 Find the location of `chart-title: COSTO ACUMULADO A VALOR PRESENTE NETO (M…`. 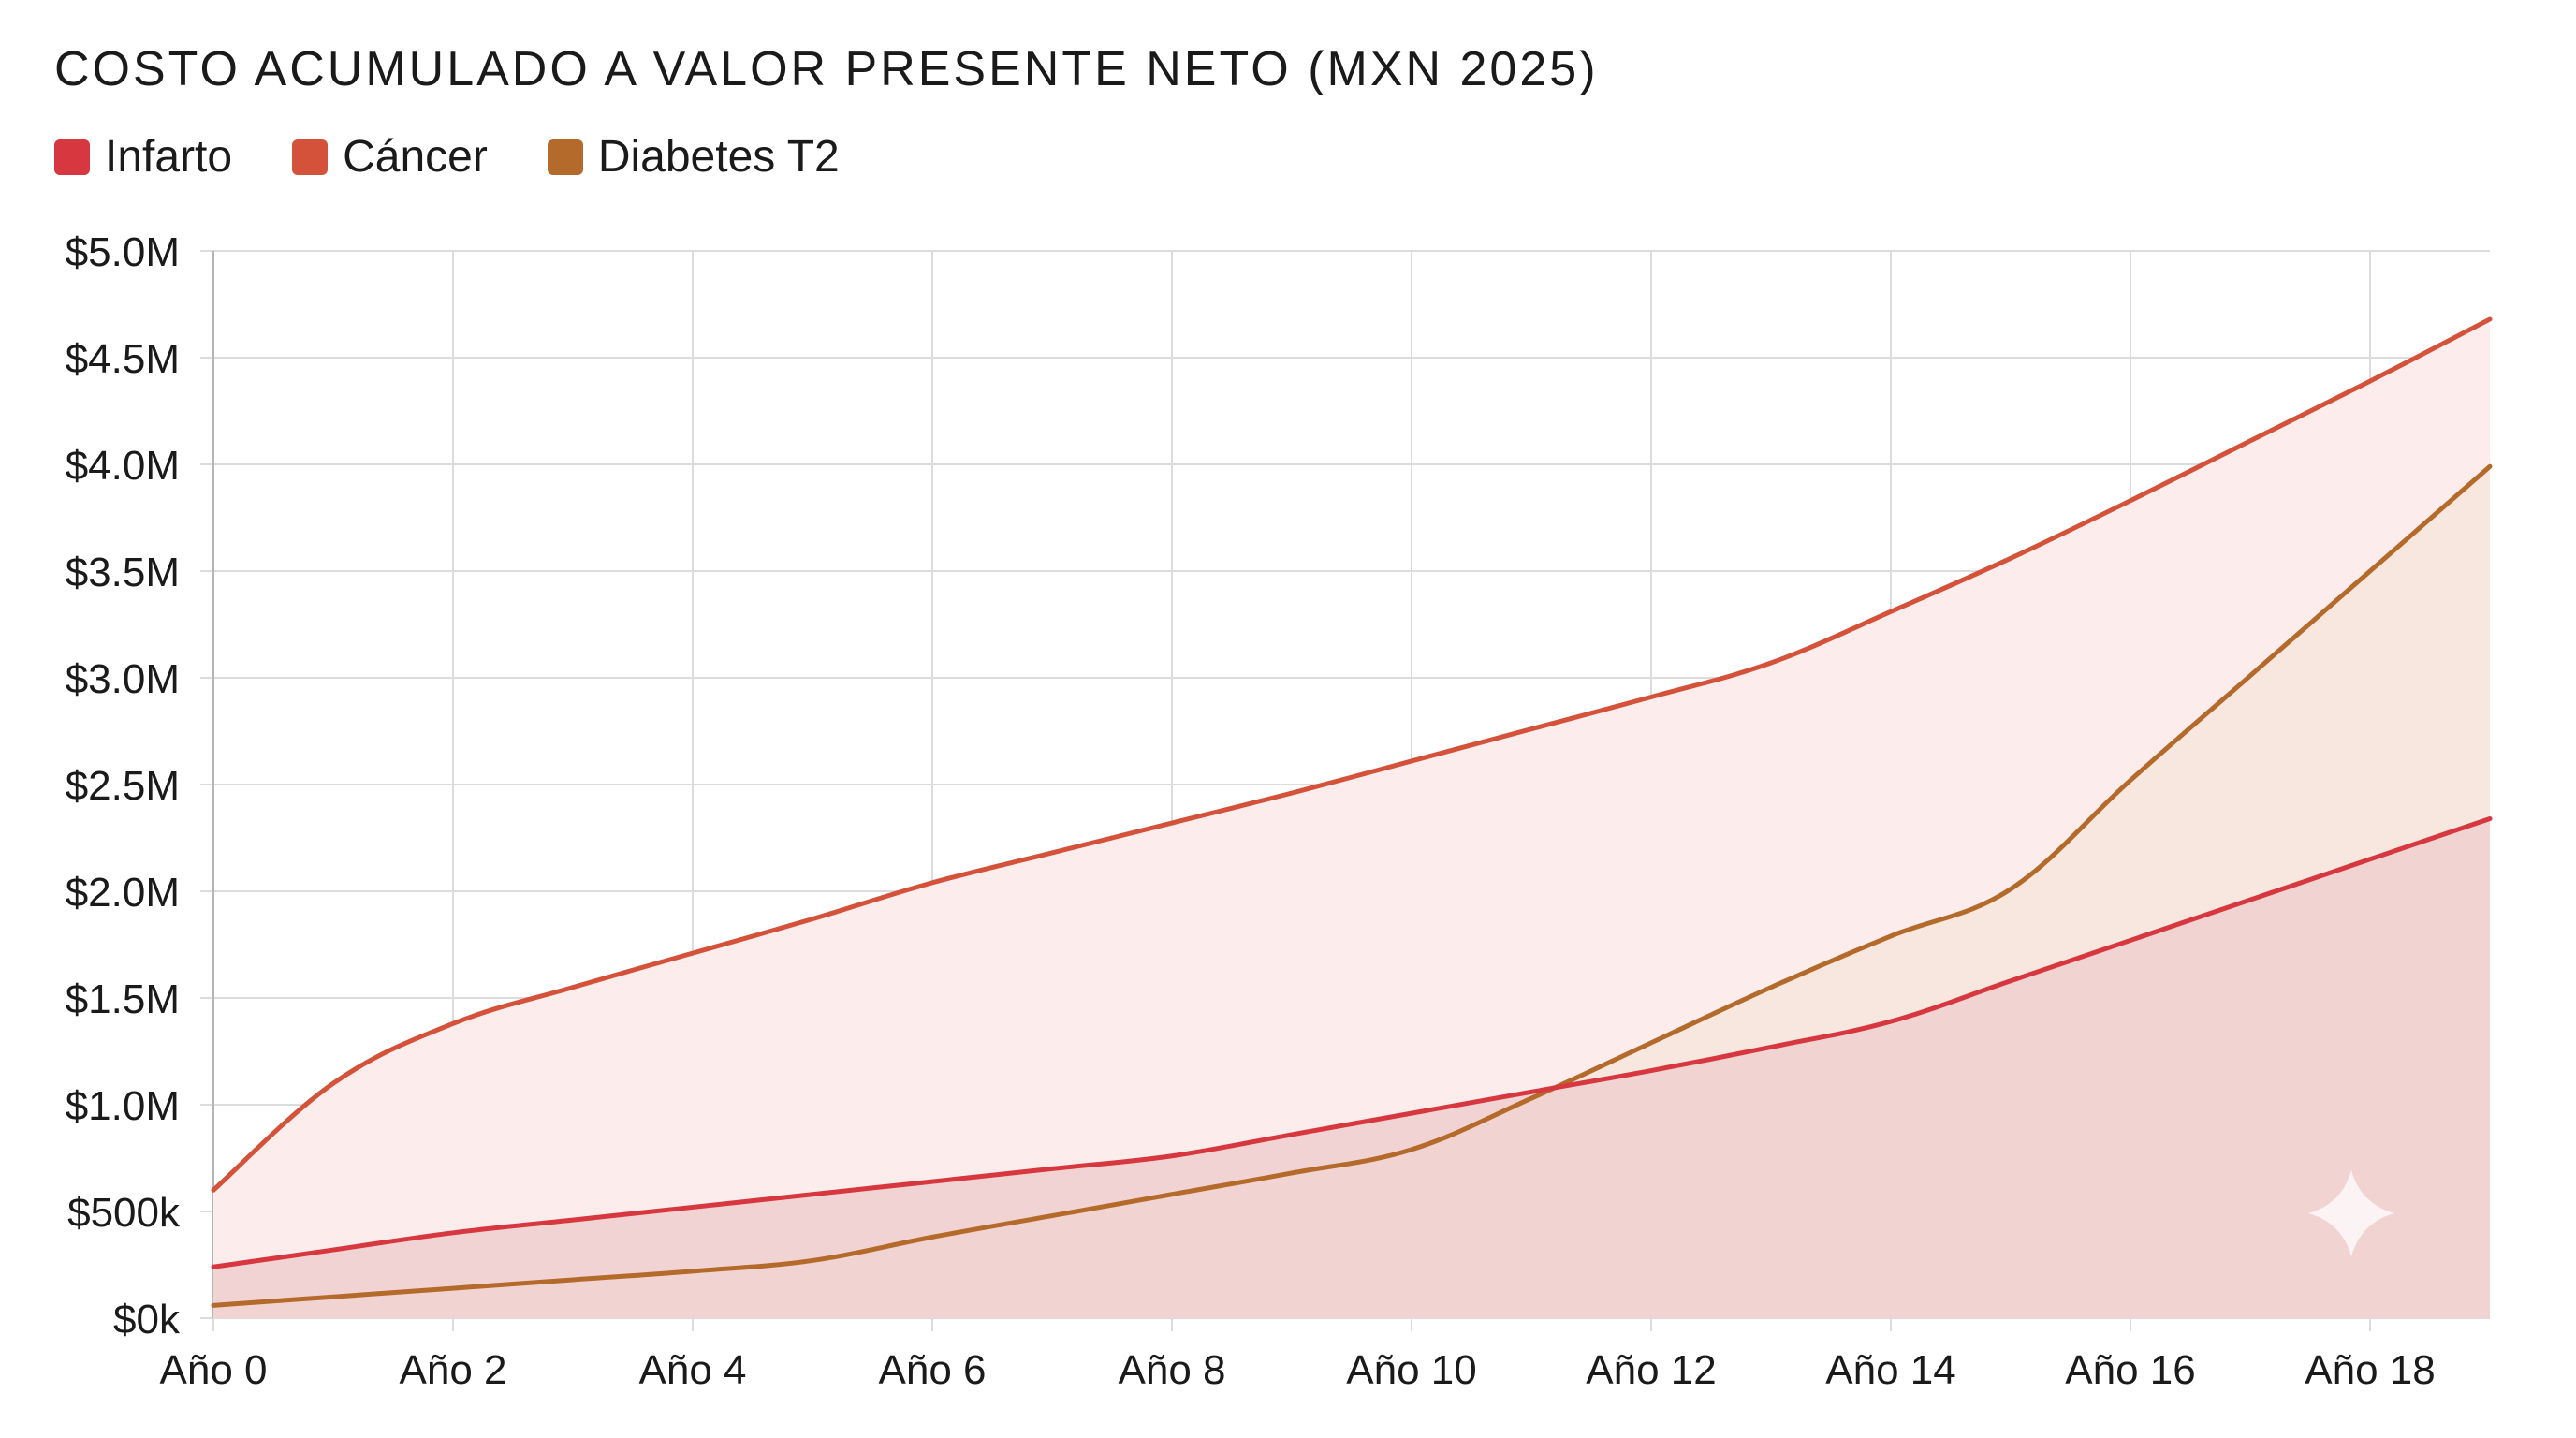

chart-title: COSTO ACUMULADO A VALOR PRESENTE NETO (M… is located at coordinates (826, 69).